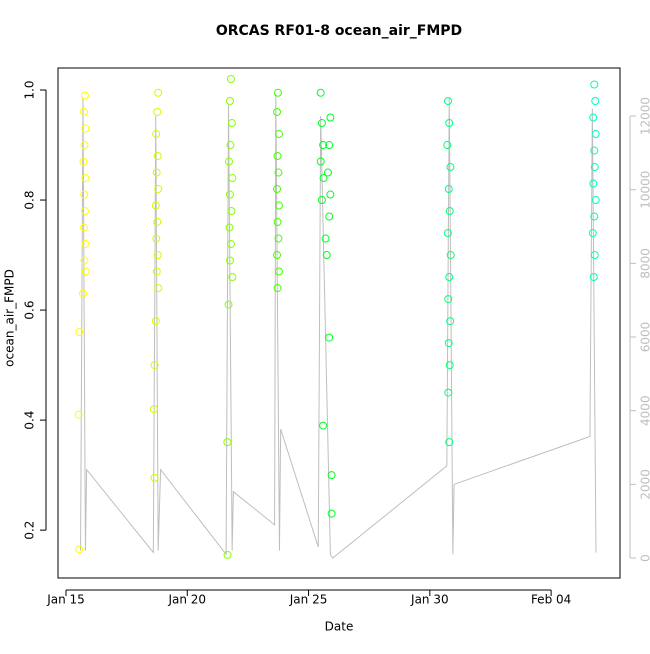  What do you see at coordinates (644, 190) in the screenshot?
I see `y2-tick-label: 10000` at bounding box center [644, 190].